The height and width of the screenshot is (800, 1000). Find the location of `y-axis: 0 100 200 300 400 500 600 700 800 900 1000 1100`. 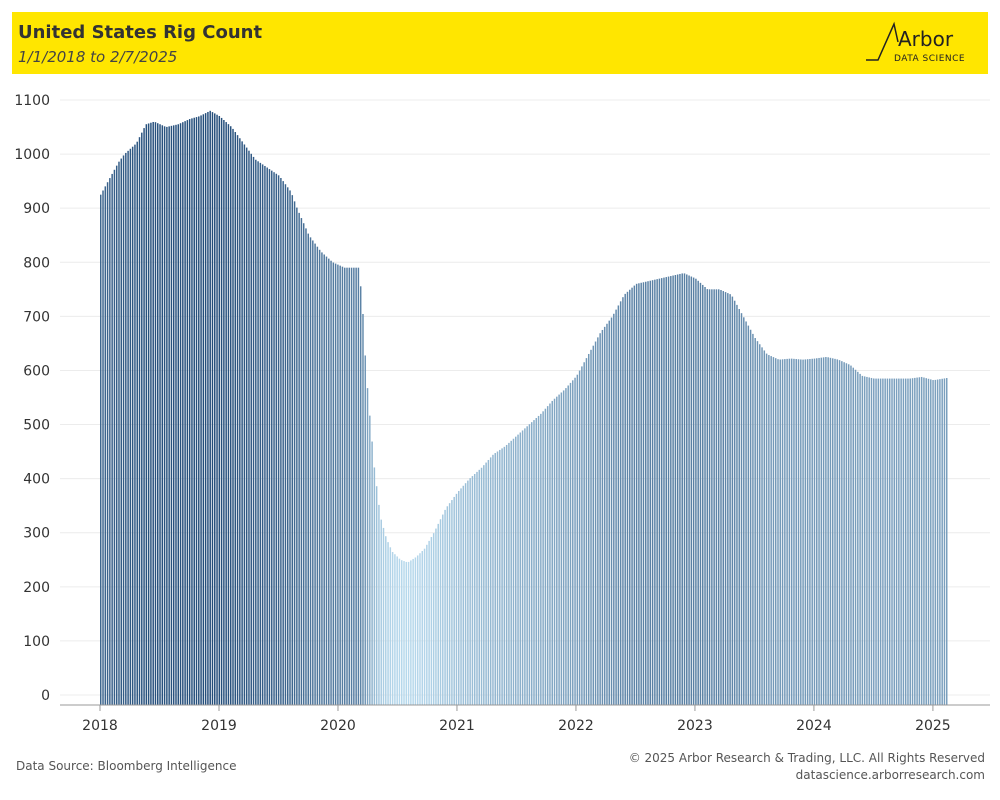

y-axis: 0 100 200 300 400 500 600 700 800 900 1000 1100 is located at coordinates (32, 398).